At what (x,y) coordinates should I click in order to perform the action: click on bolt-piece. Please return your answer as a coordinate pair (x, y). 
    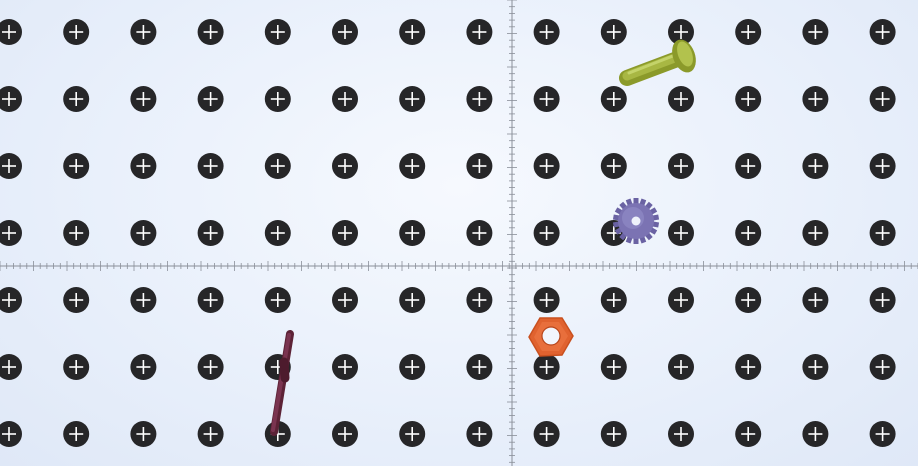
    Looking at the image, I should click on (659, 61).